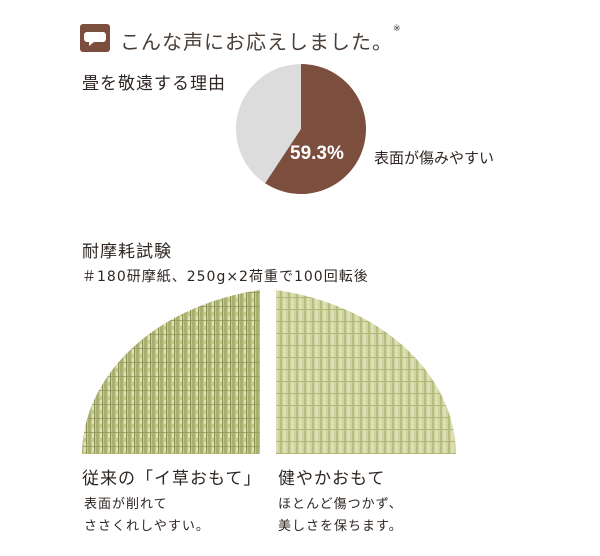  I want to click on test-condition: ＃180研摩紙、250g×2荷重で100回転後, so click(225, 277).